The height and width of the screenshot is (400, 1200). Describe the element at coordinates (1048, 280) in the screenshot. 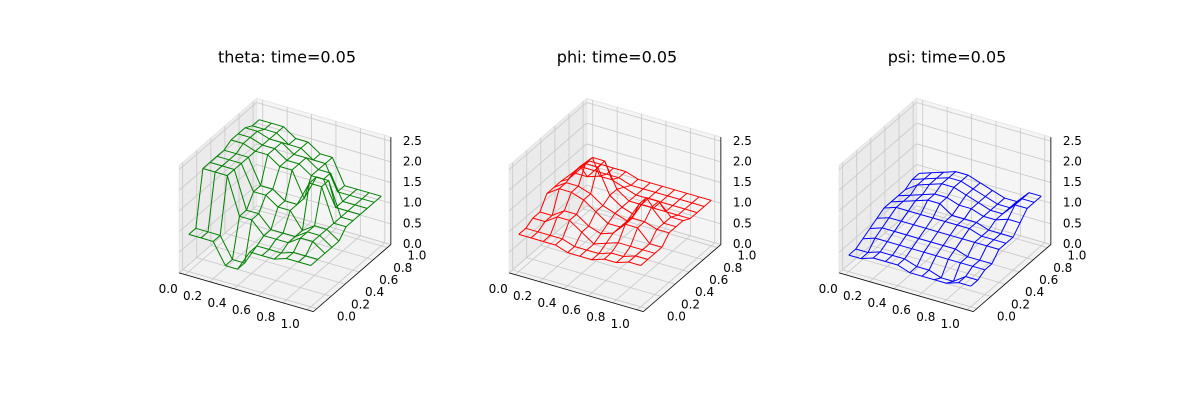

I see `y-tick-label: 0.6` at that location.